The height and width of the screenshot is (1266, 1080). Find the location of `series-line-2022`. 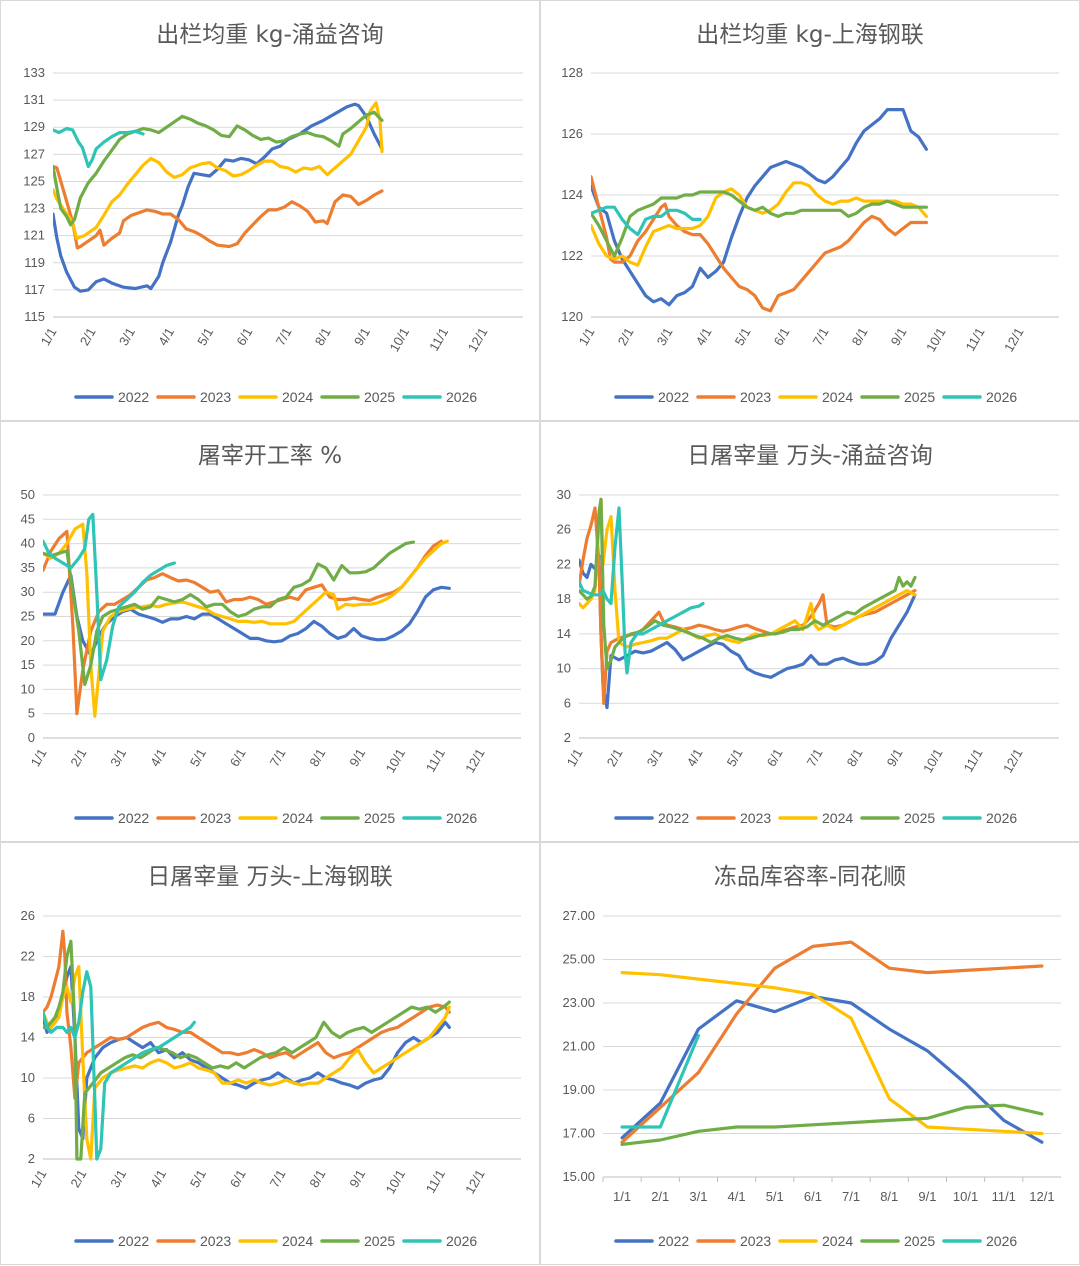

series-line-2022 is located at coordinates (218, 197).